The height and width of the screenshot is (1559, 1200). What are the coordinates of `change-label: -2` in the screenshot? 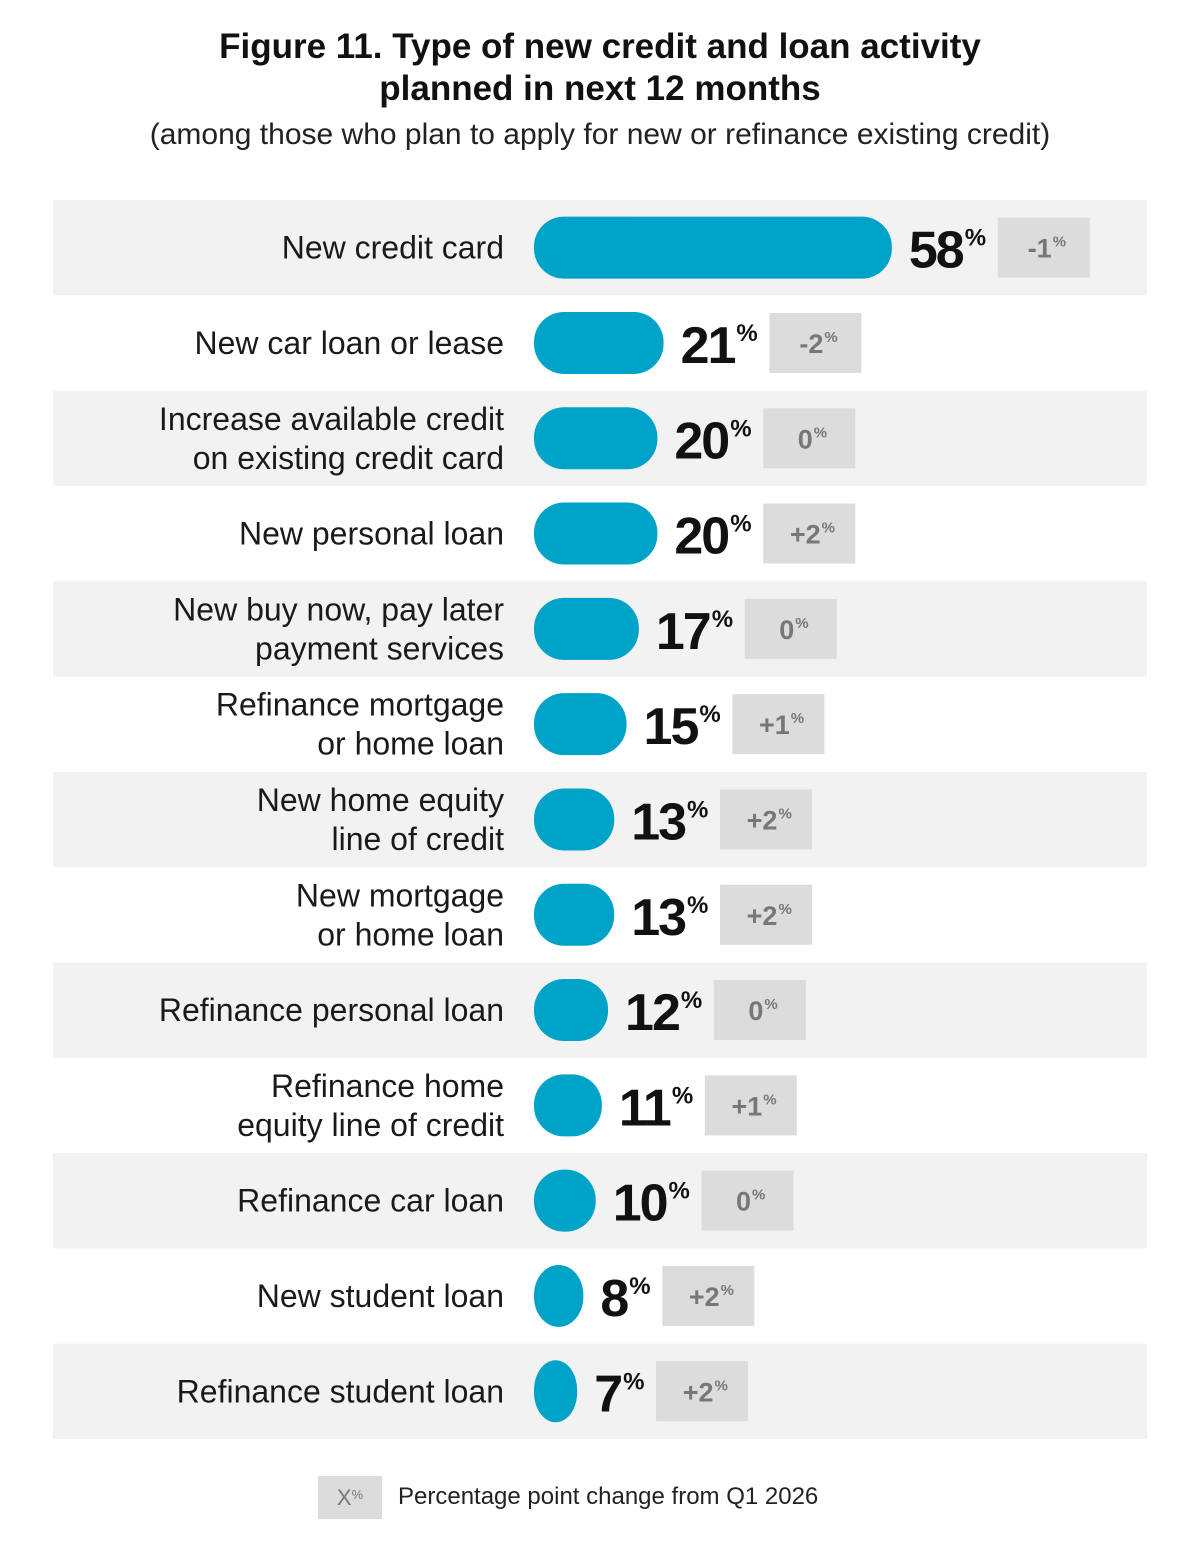 It's located at (811, 344).